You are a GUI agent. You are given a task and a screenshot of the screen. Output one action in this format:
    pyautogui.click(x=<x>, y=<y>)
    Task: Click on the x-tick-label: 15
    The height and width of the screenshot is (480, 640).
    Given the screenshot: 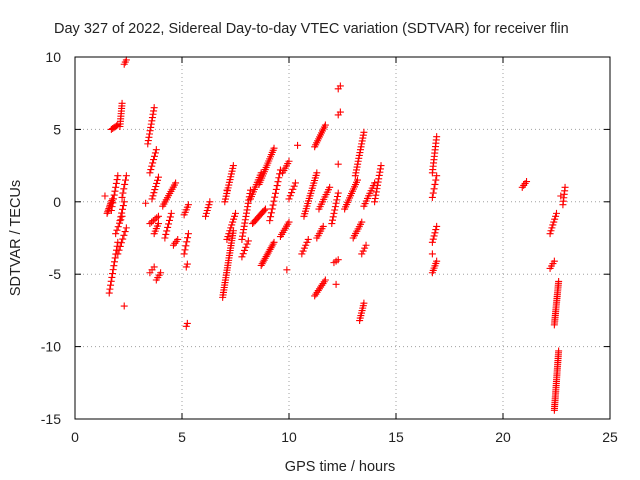 What is the action you would take?
    pyautogui.click(x=396, y=437)
    